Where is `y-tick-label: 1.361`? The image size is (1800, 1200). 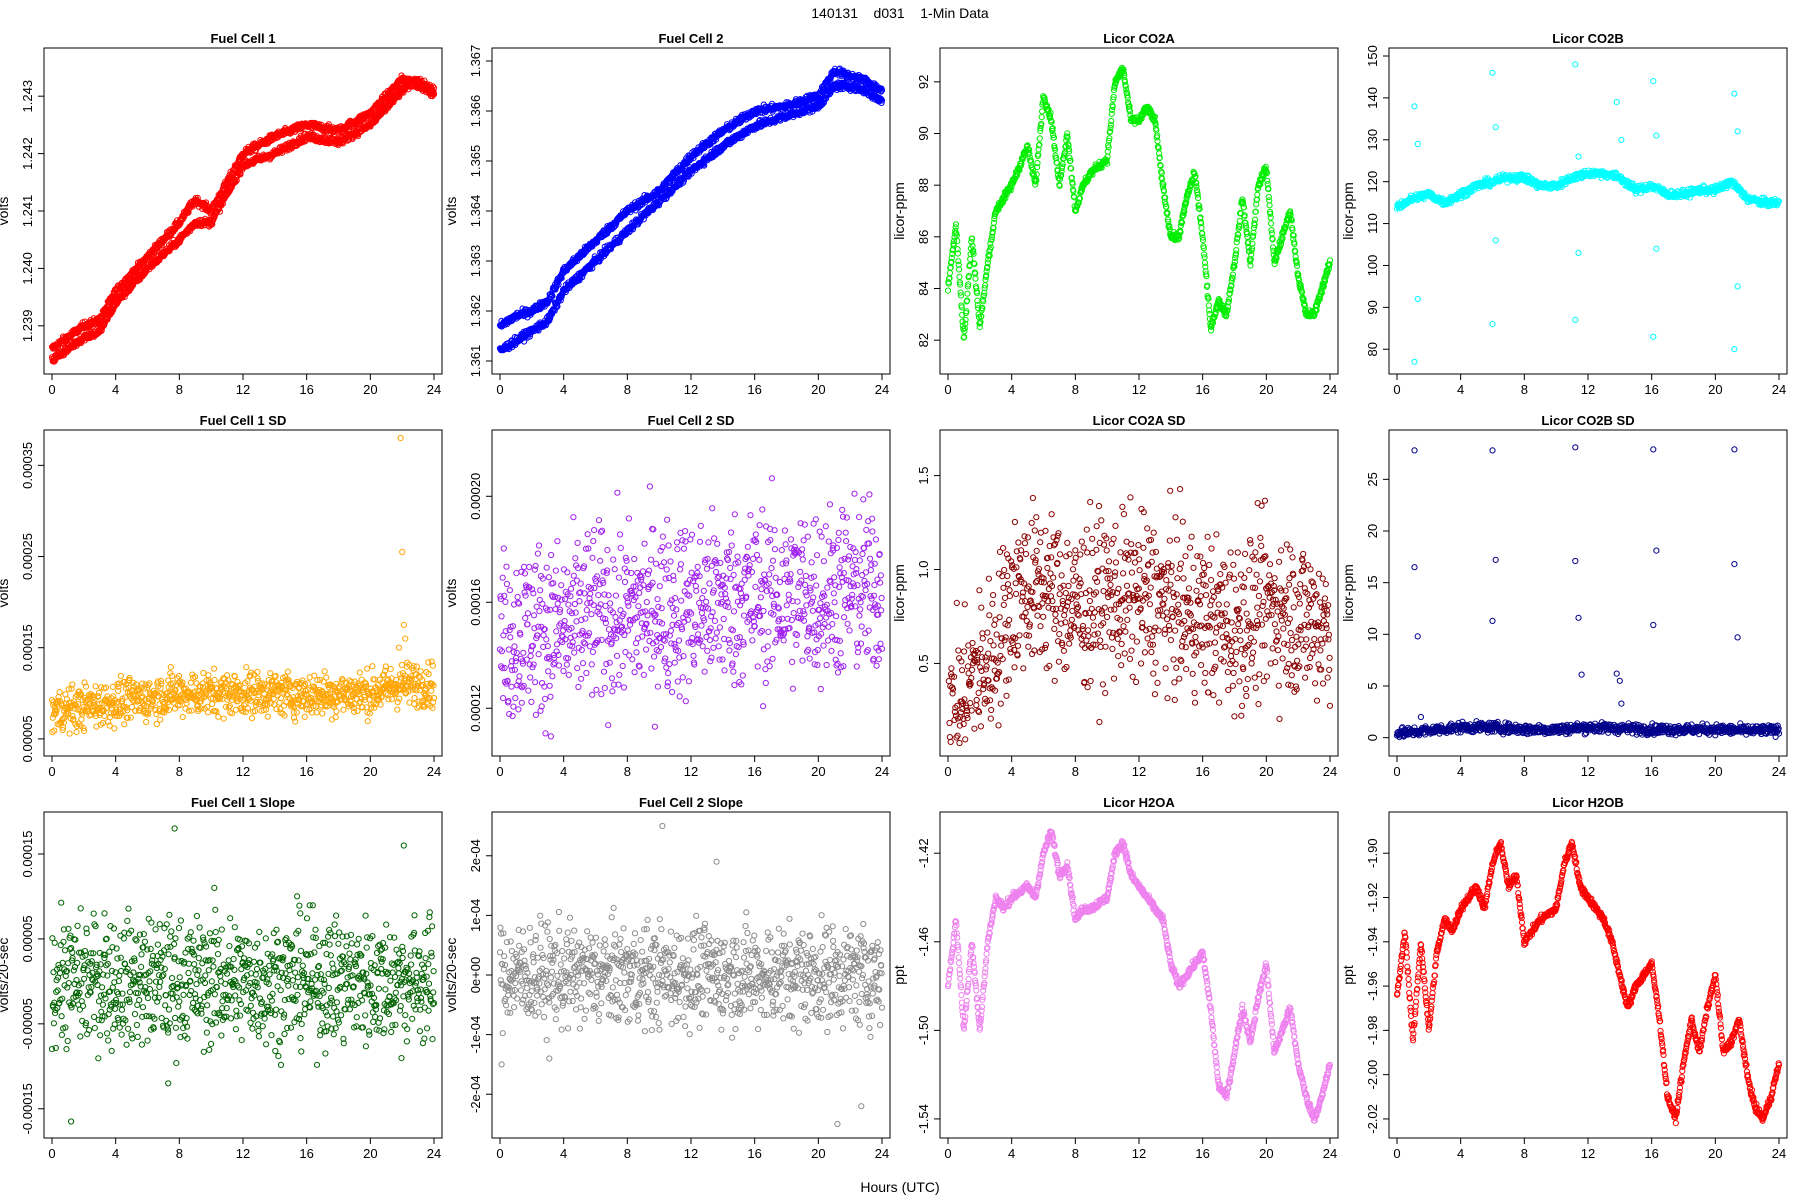 y-tick-label: 1.361 is located at coordinates (475, 361).